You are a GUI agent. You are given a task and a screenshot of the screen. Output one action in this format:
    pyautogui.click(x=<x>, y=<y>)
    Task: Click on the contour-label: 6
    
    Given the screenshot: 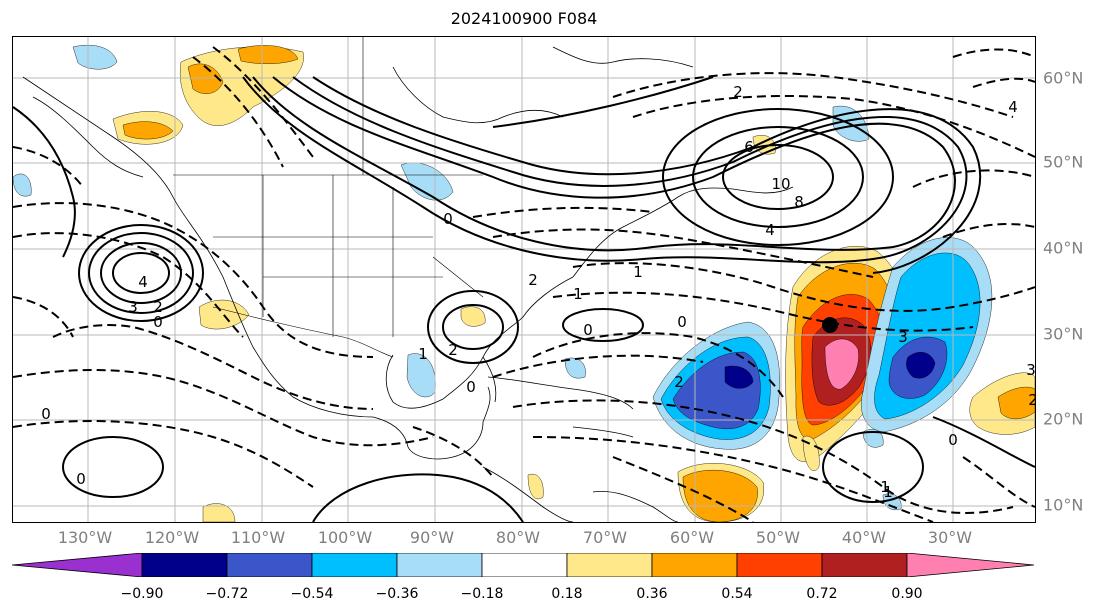 What is the action you would take?
    pyautogui.click(x=749, y=147)
    